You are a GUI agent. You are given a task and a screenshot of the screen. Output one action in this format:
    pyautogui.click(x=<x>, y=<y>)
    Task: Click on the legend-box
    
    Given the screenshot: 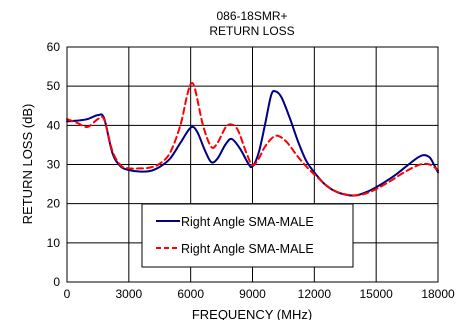 What is the action you would take?
    pyautogui.click(x=247, y=235)
    